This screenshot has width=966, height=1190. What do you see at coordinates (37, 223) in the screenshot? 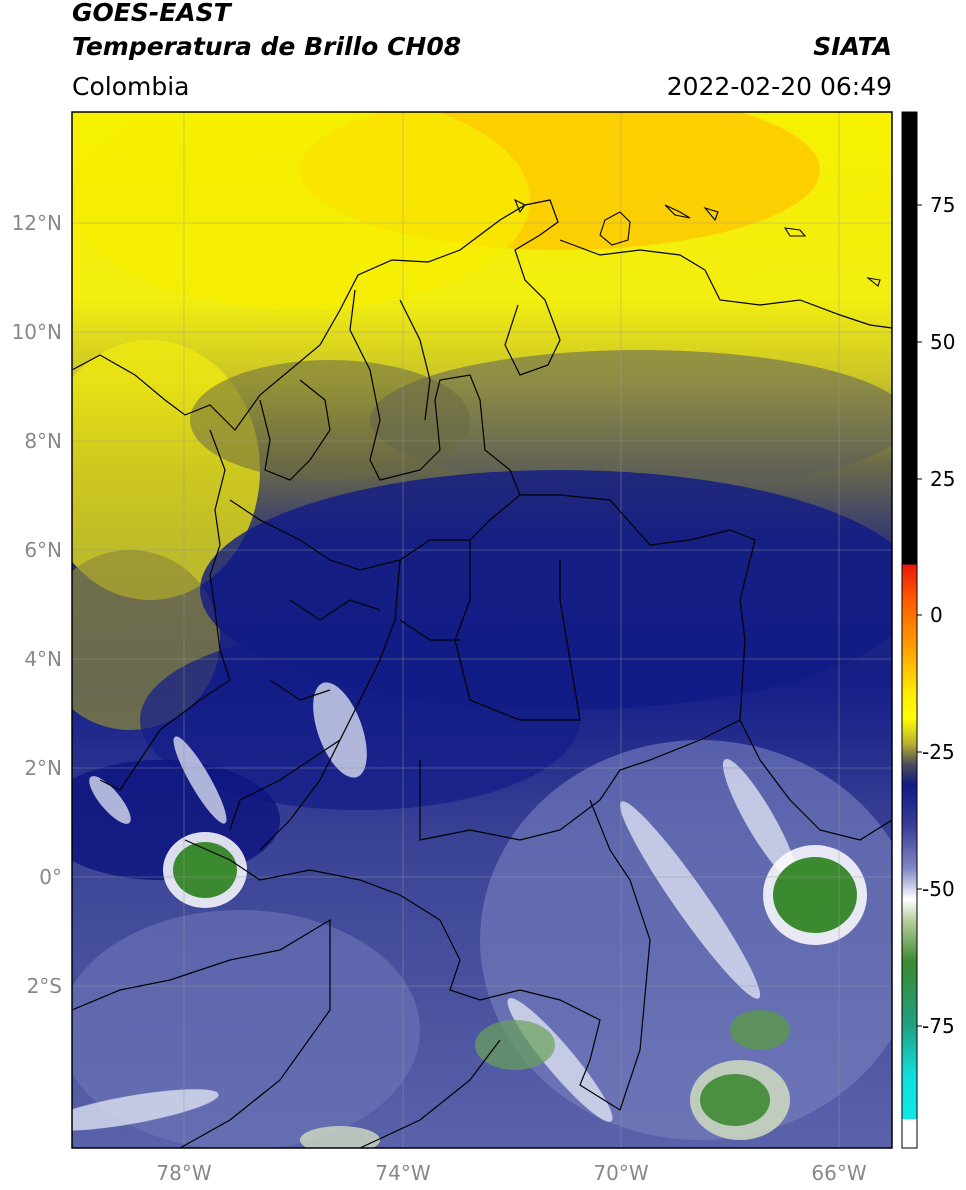
I see `lat-label-12n: 12°N` at bounding box center [37, 223].